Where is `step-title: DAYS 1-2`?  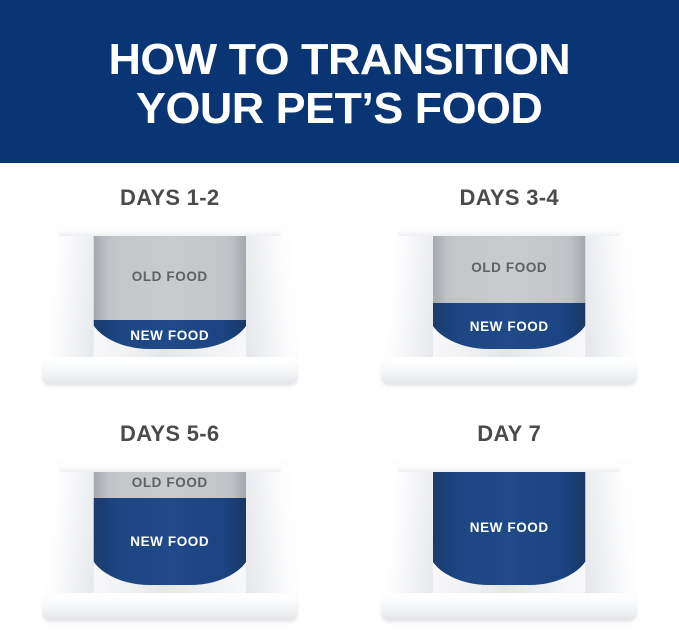 step-title: DAYS 1-2 is located at coordinates (170, 197).